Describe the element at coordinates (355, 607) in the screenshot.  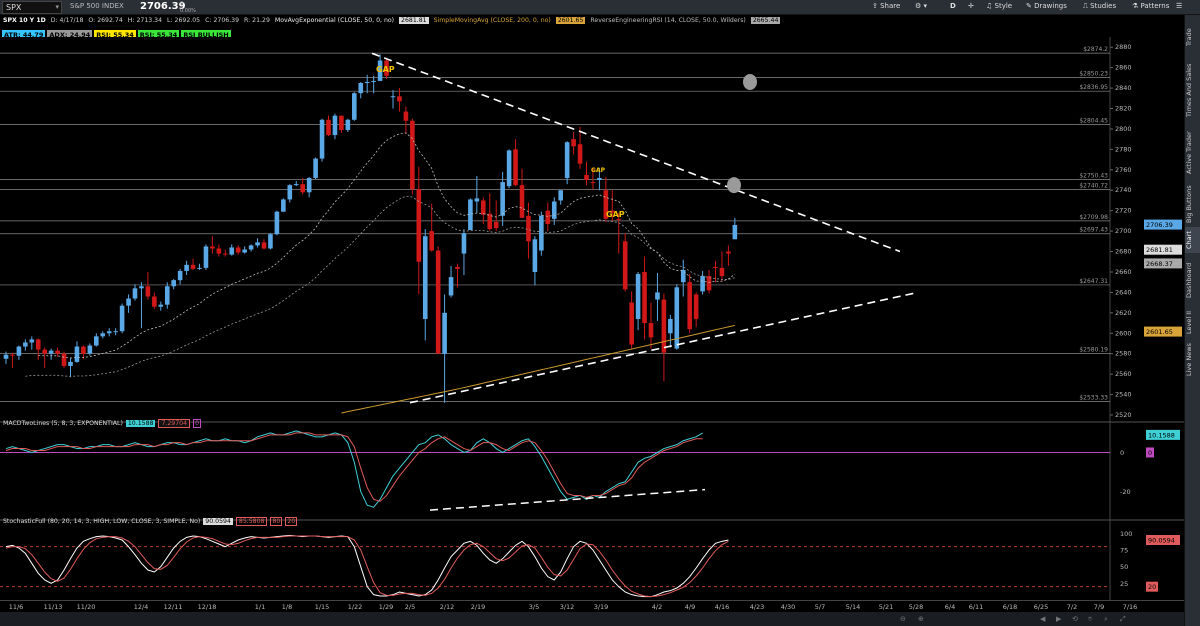
I see `time-tick-label: 1/22` at that location.